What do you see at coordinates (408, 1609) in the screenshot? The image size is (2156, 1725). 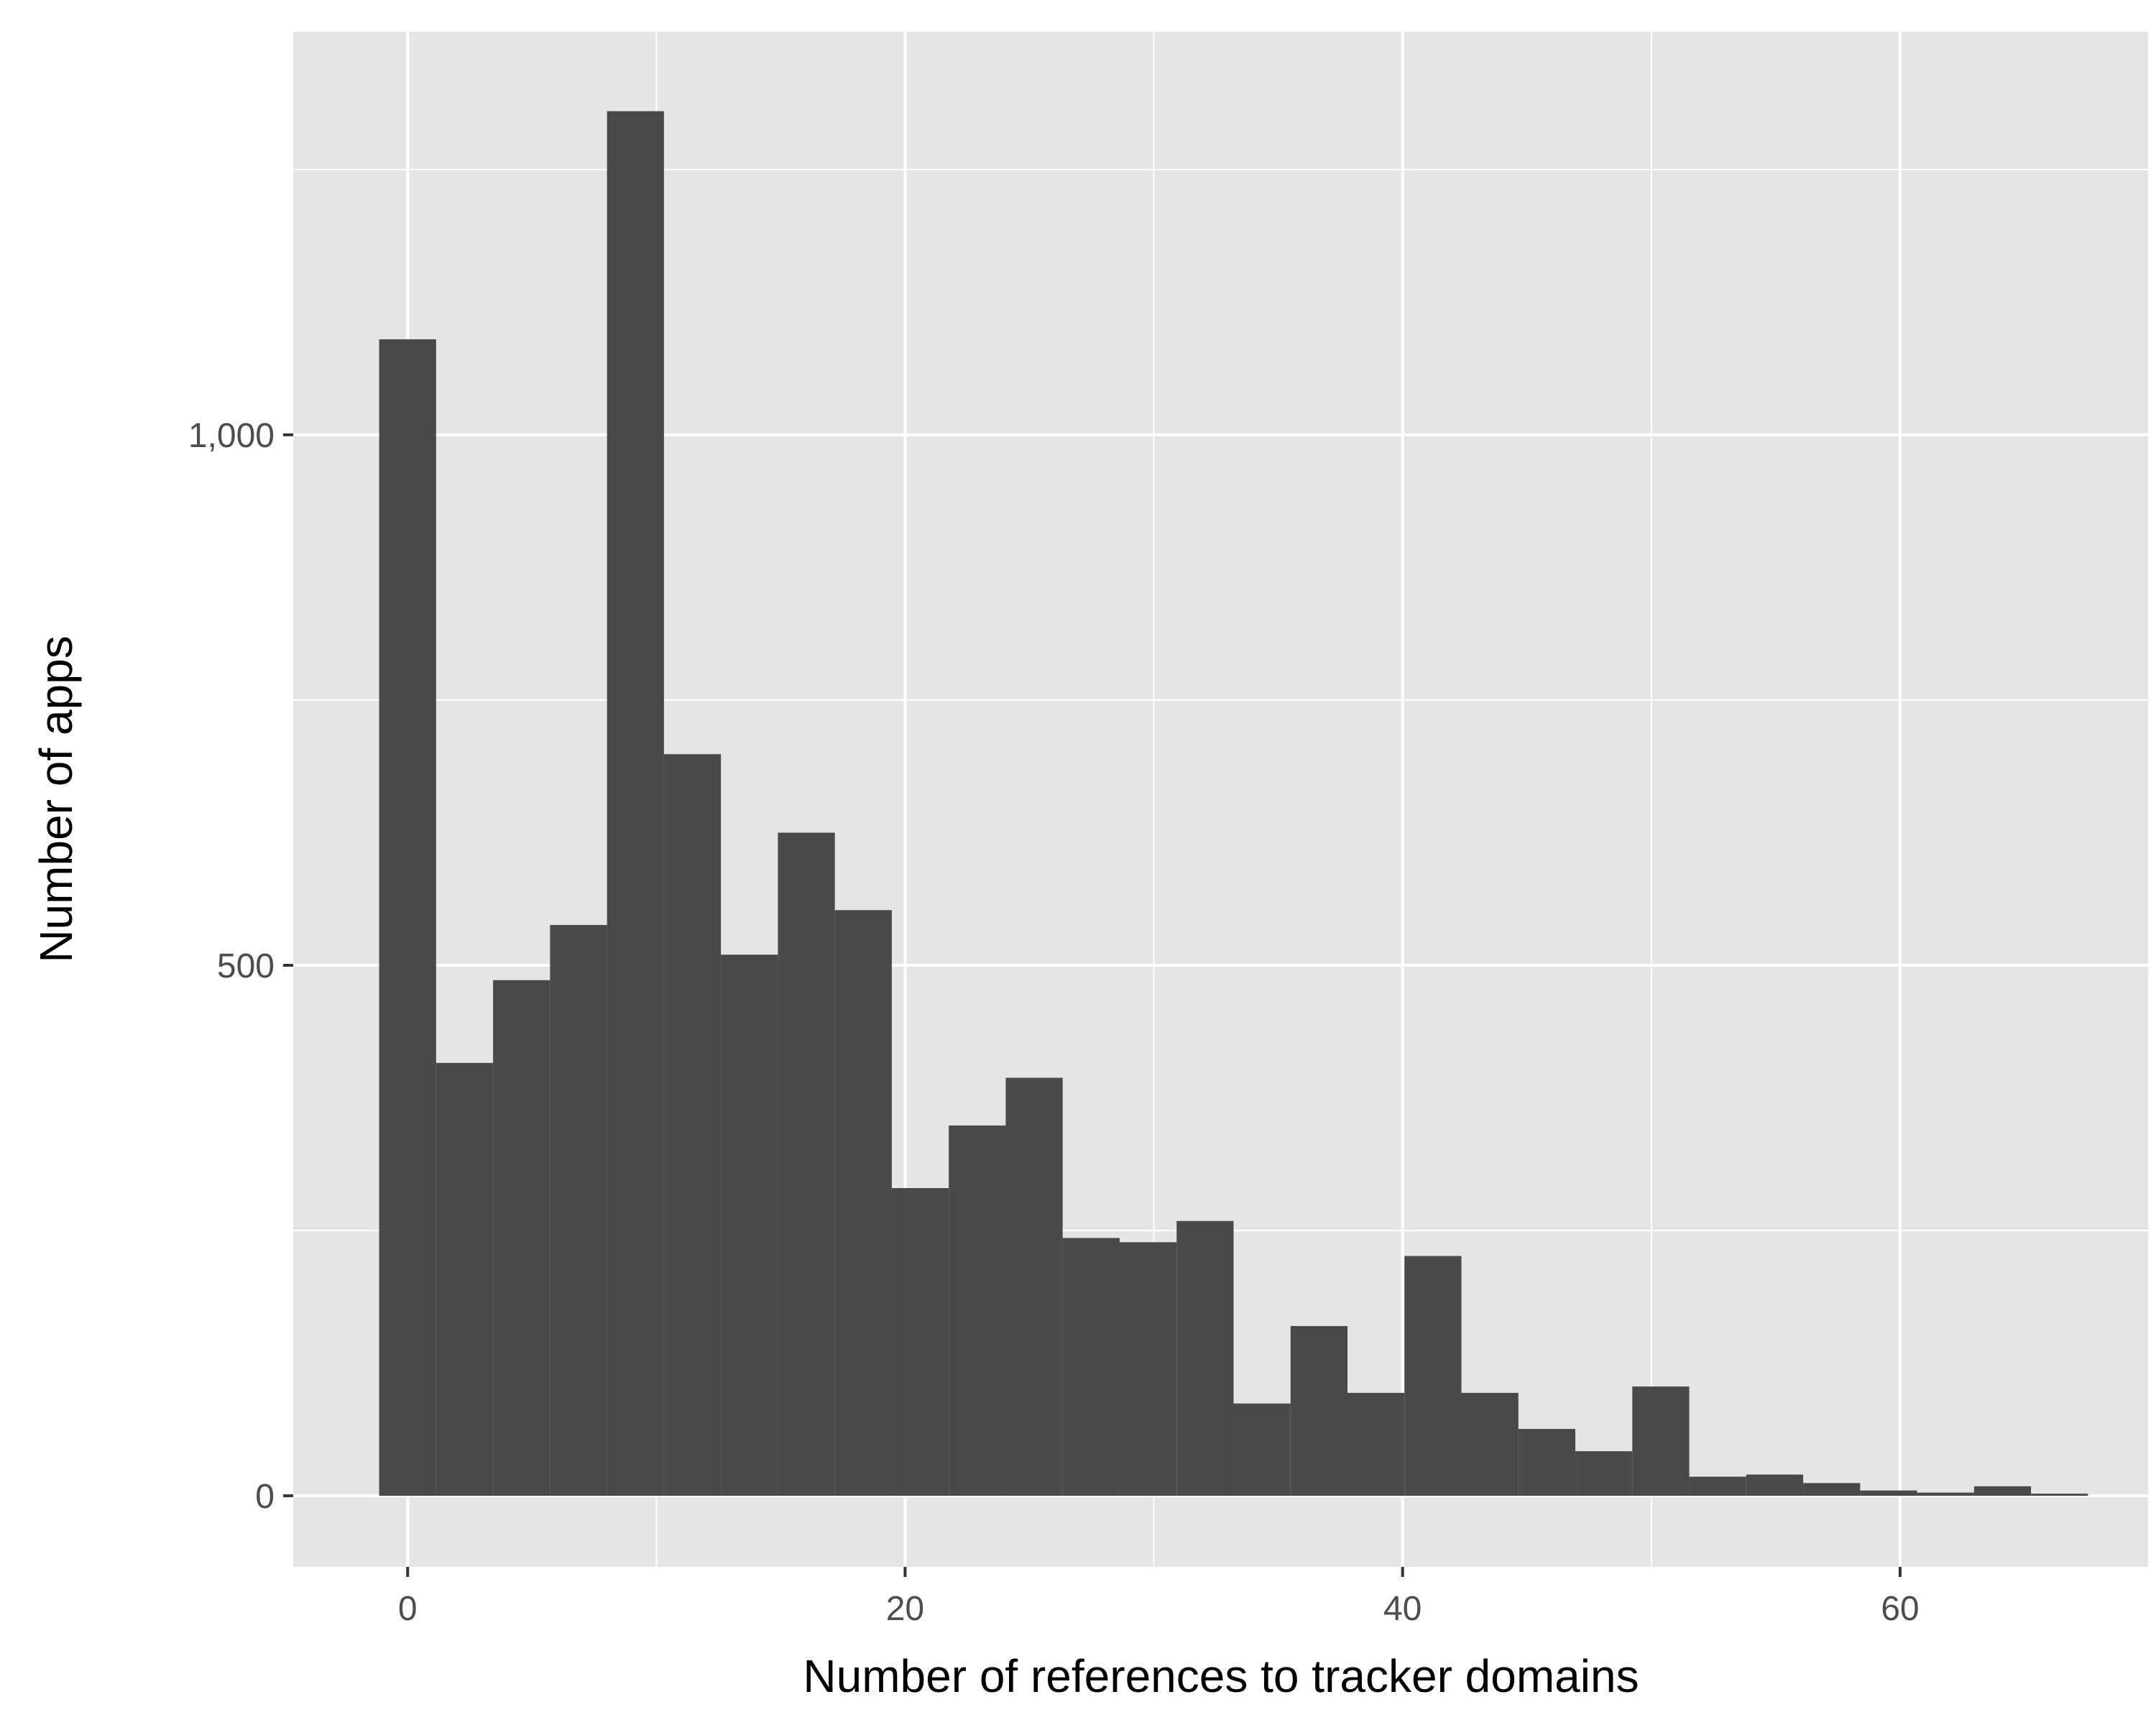 I see `x-tick-label: 0` at bounding box center [408, 1609].